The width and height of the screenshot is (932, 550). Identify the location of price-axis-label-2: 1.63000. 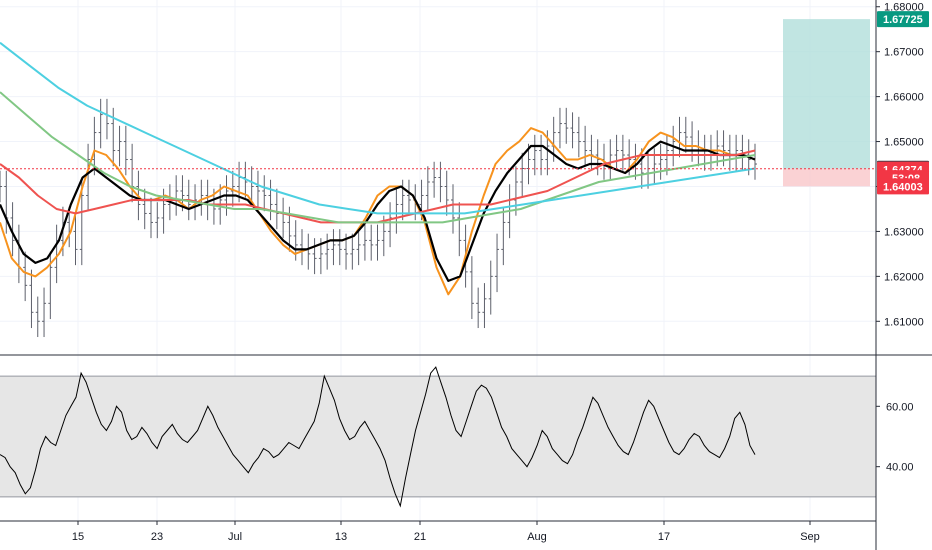
(904, 232).